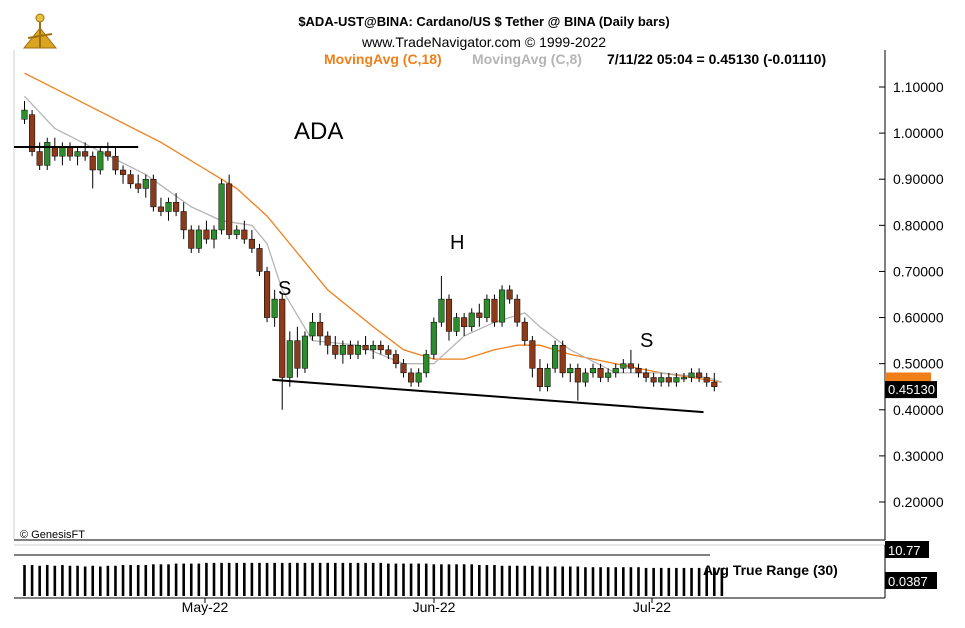 This screenshot has width=965, height=628. Describe the element at coordinates (434, 607) in the screenshot. I see `x-tick-label: Jun-22` at that location.